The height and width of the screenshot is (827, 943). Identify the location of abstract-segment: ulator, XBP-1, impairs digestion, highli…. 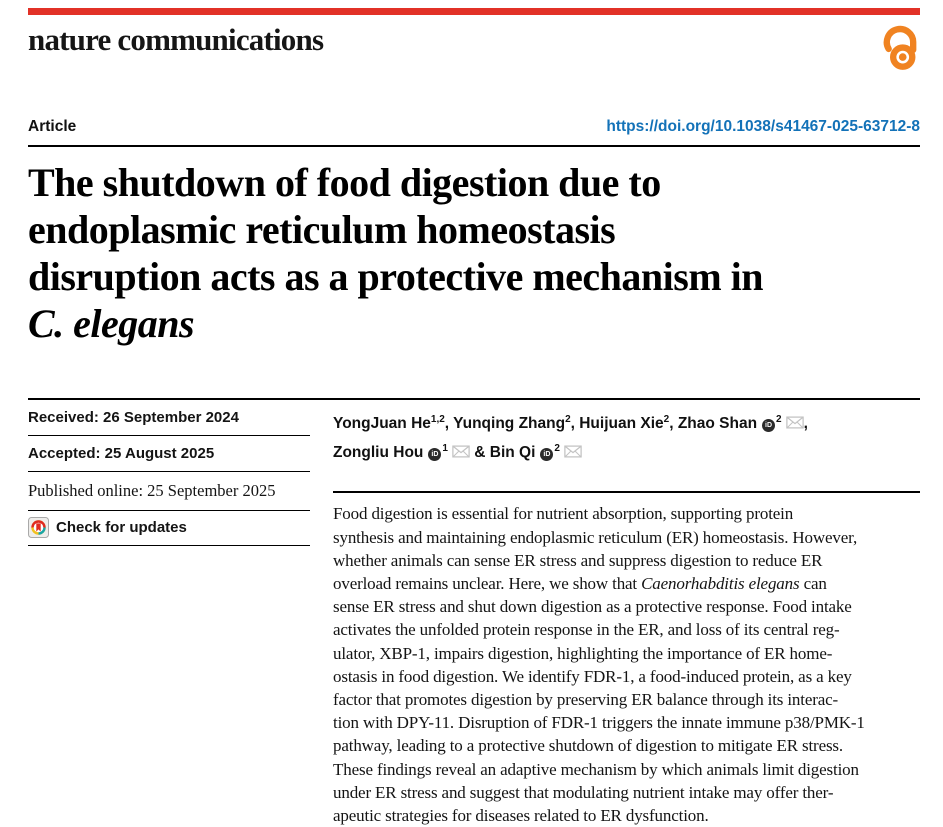
(583, 653).